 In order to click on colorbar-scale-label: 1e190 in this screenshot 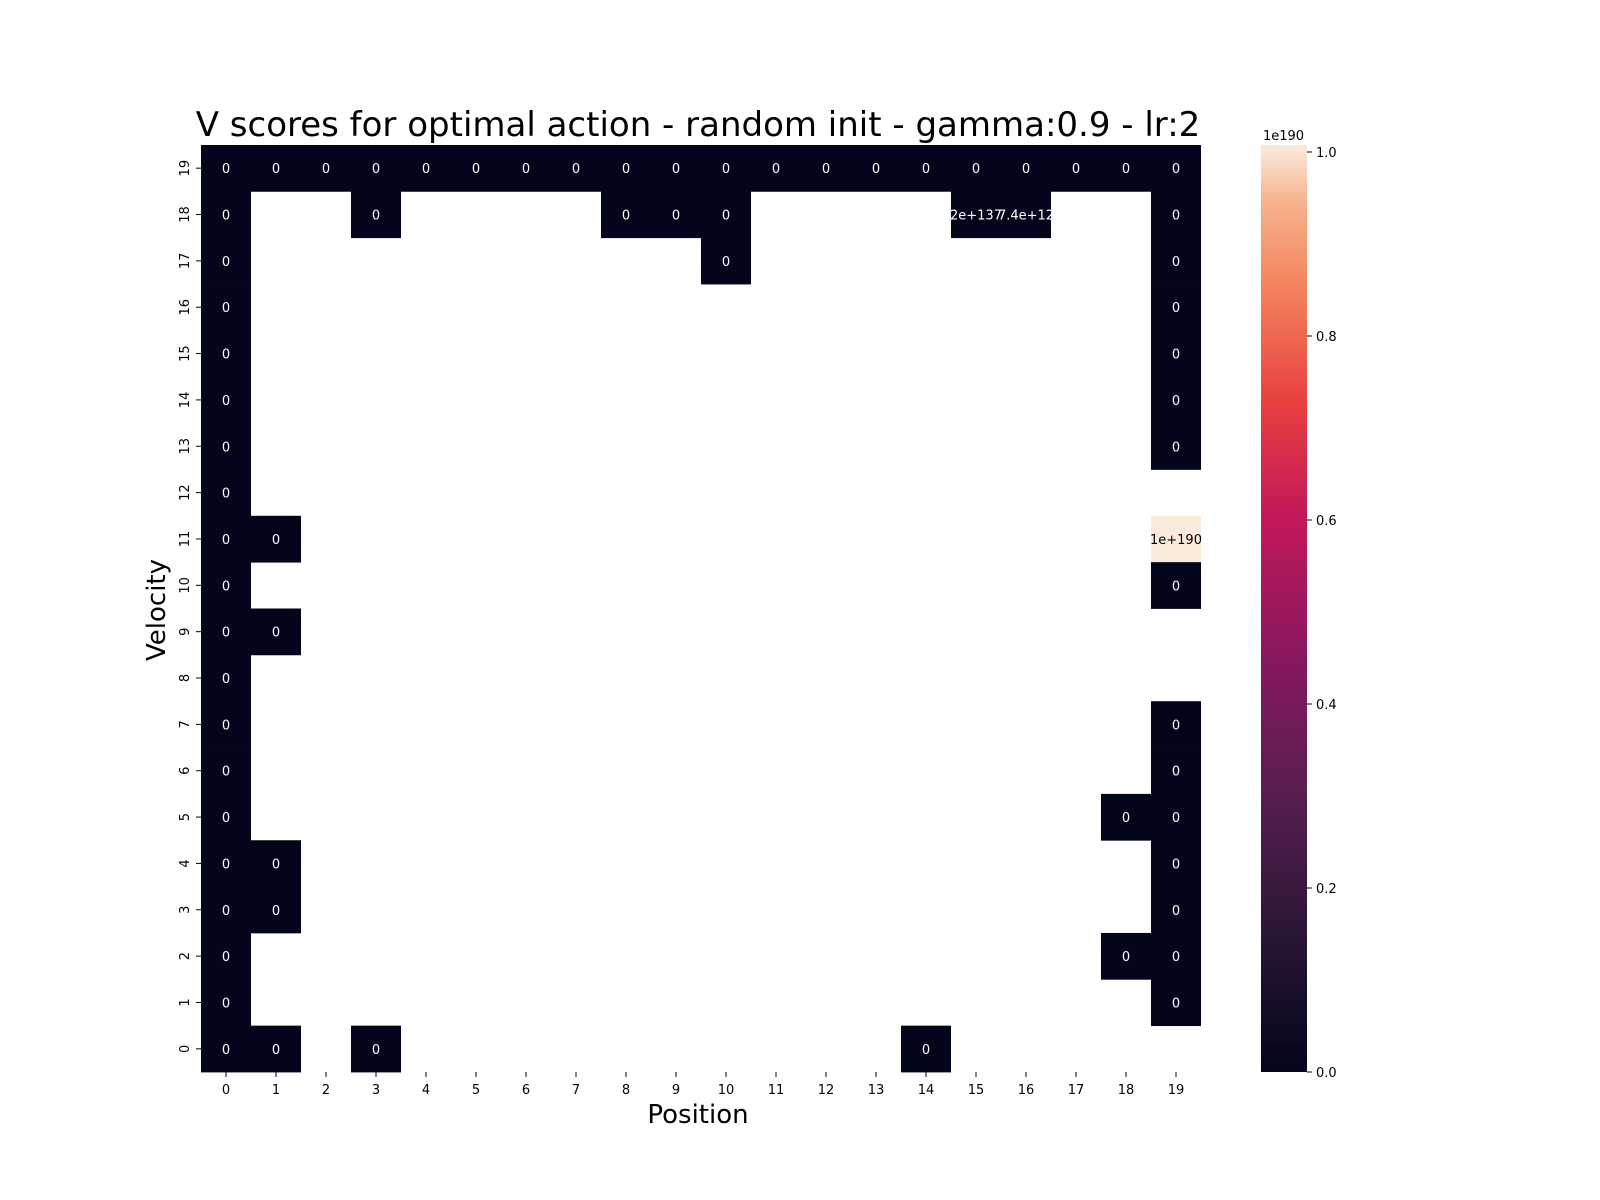, I will do `click(1283, 136)`.